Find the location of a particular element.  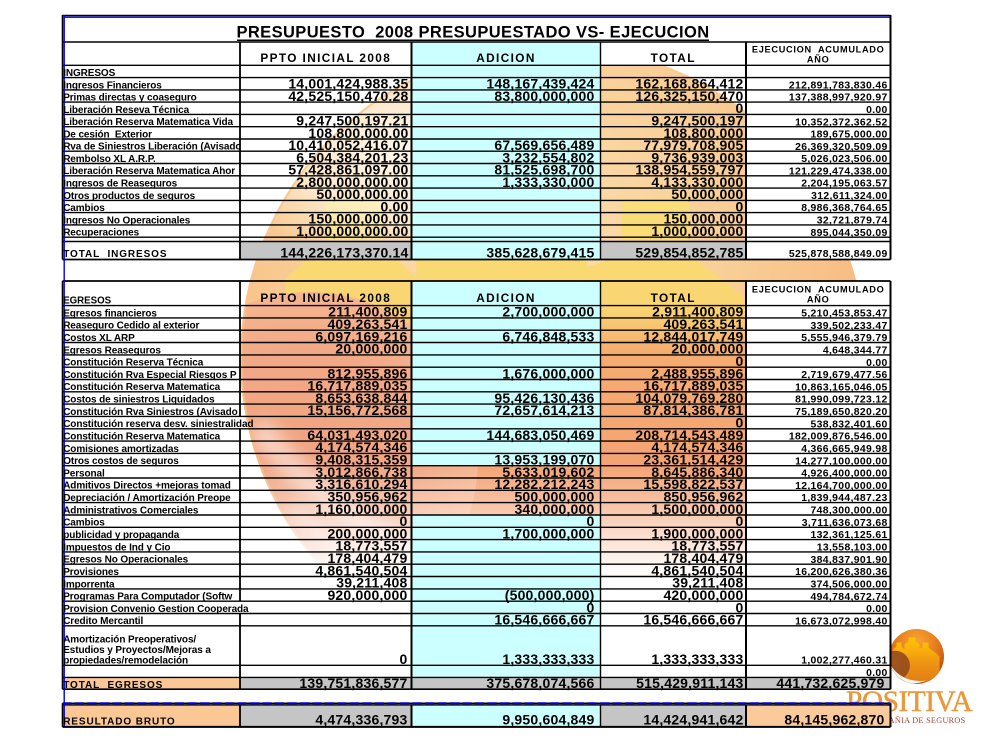

svg-text: 494,784,672.74 is located at coordinates (849, 597).